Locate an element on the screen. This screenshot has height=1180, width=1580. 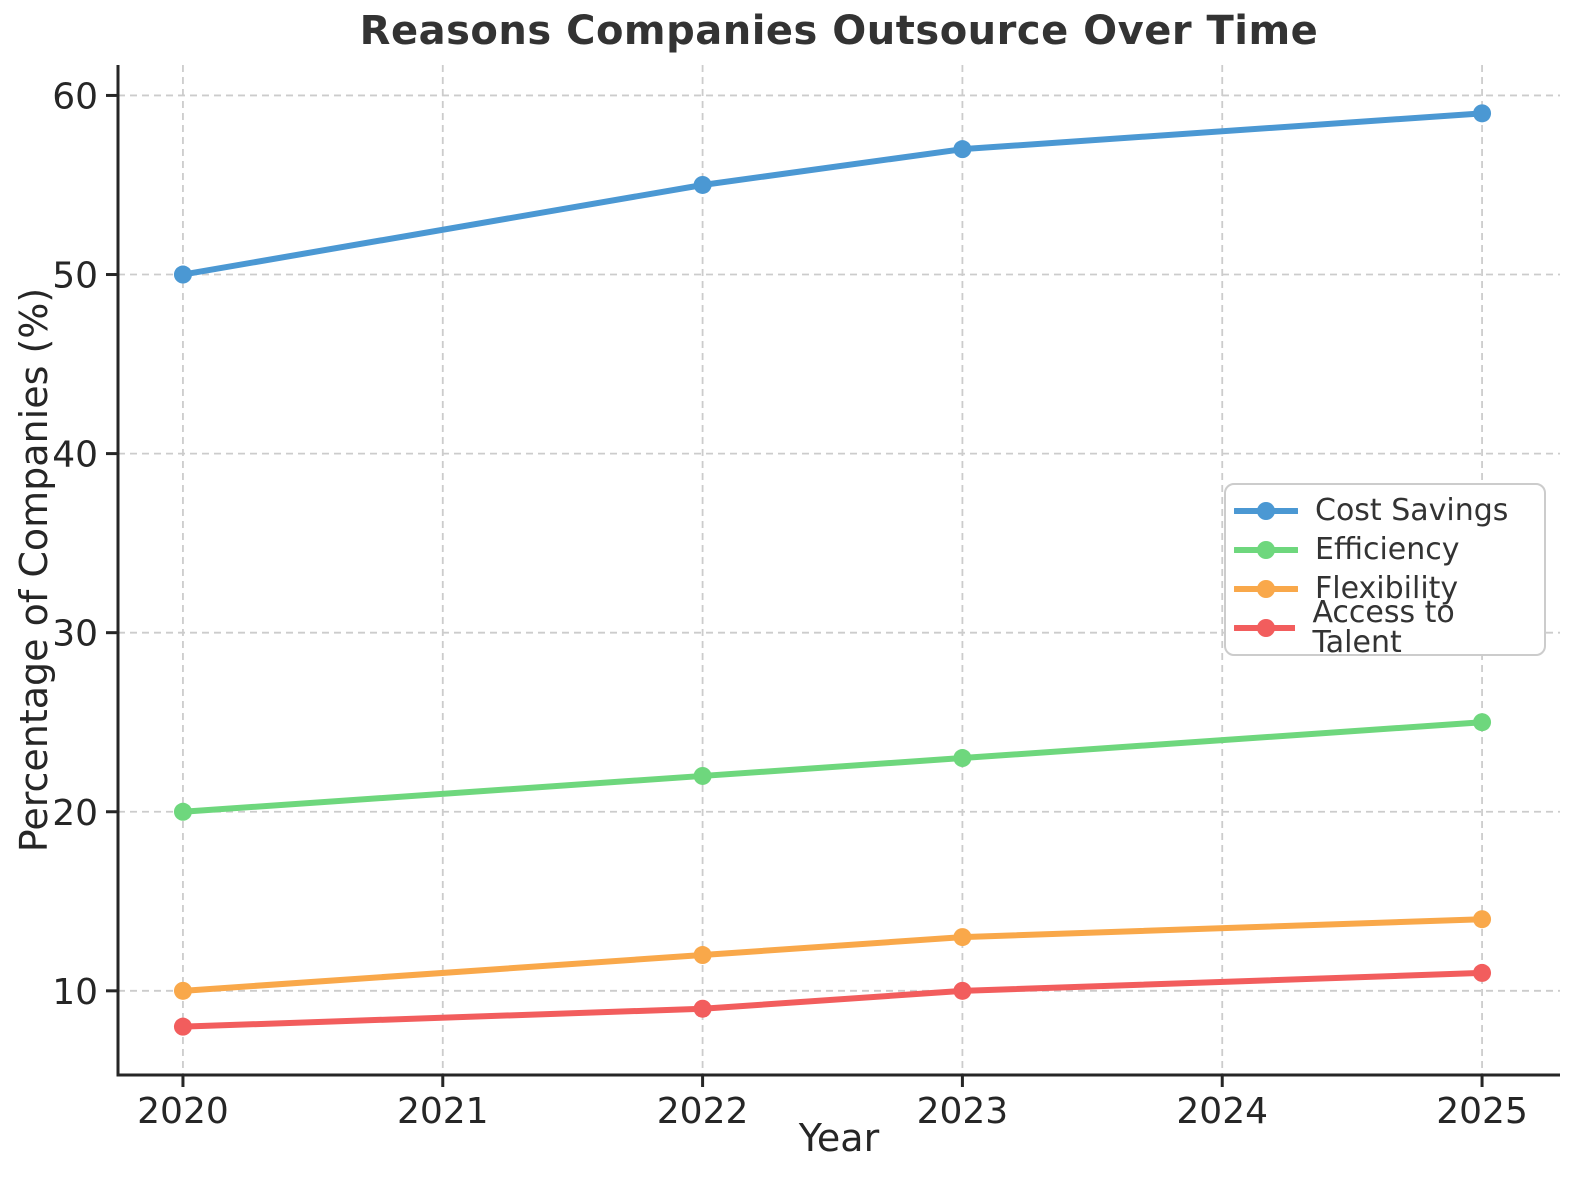
y-axis-label: Percentage of Companies (%) is located at coordinates (34, 570).